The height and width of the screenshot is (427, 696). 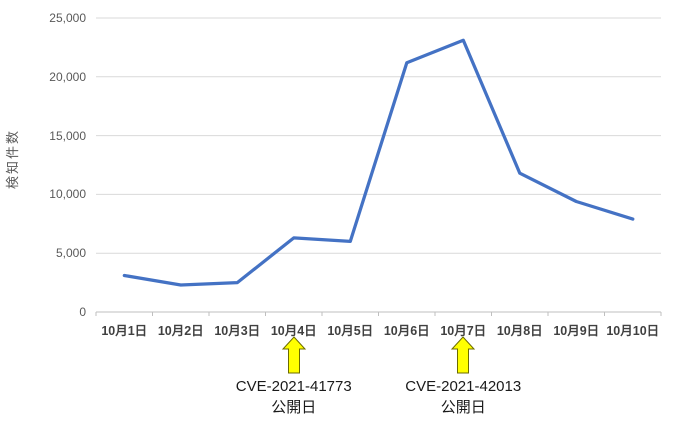 What do you see at coordinates (463, 377) in the screenshot?
I see `annotation-cve-2021-42013: CVE-2021-42013 公開日` at bounding box center [463, 377].